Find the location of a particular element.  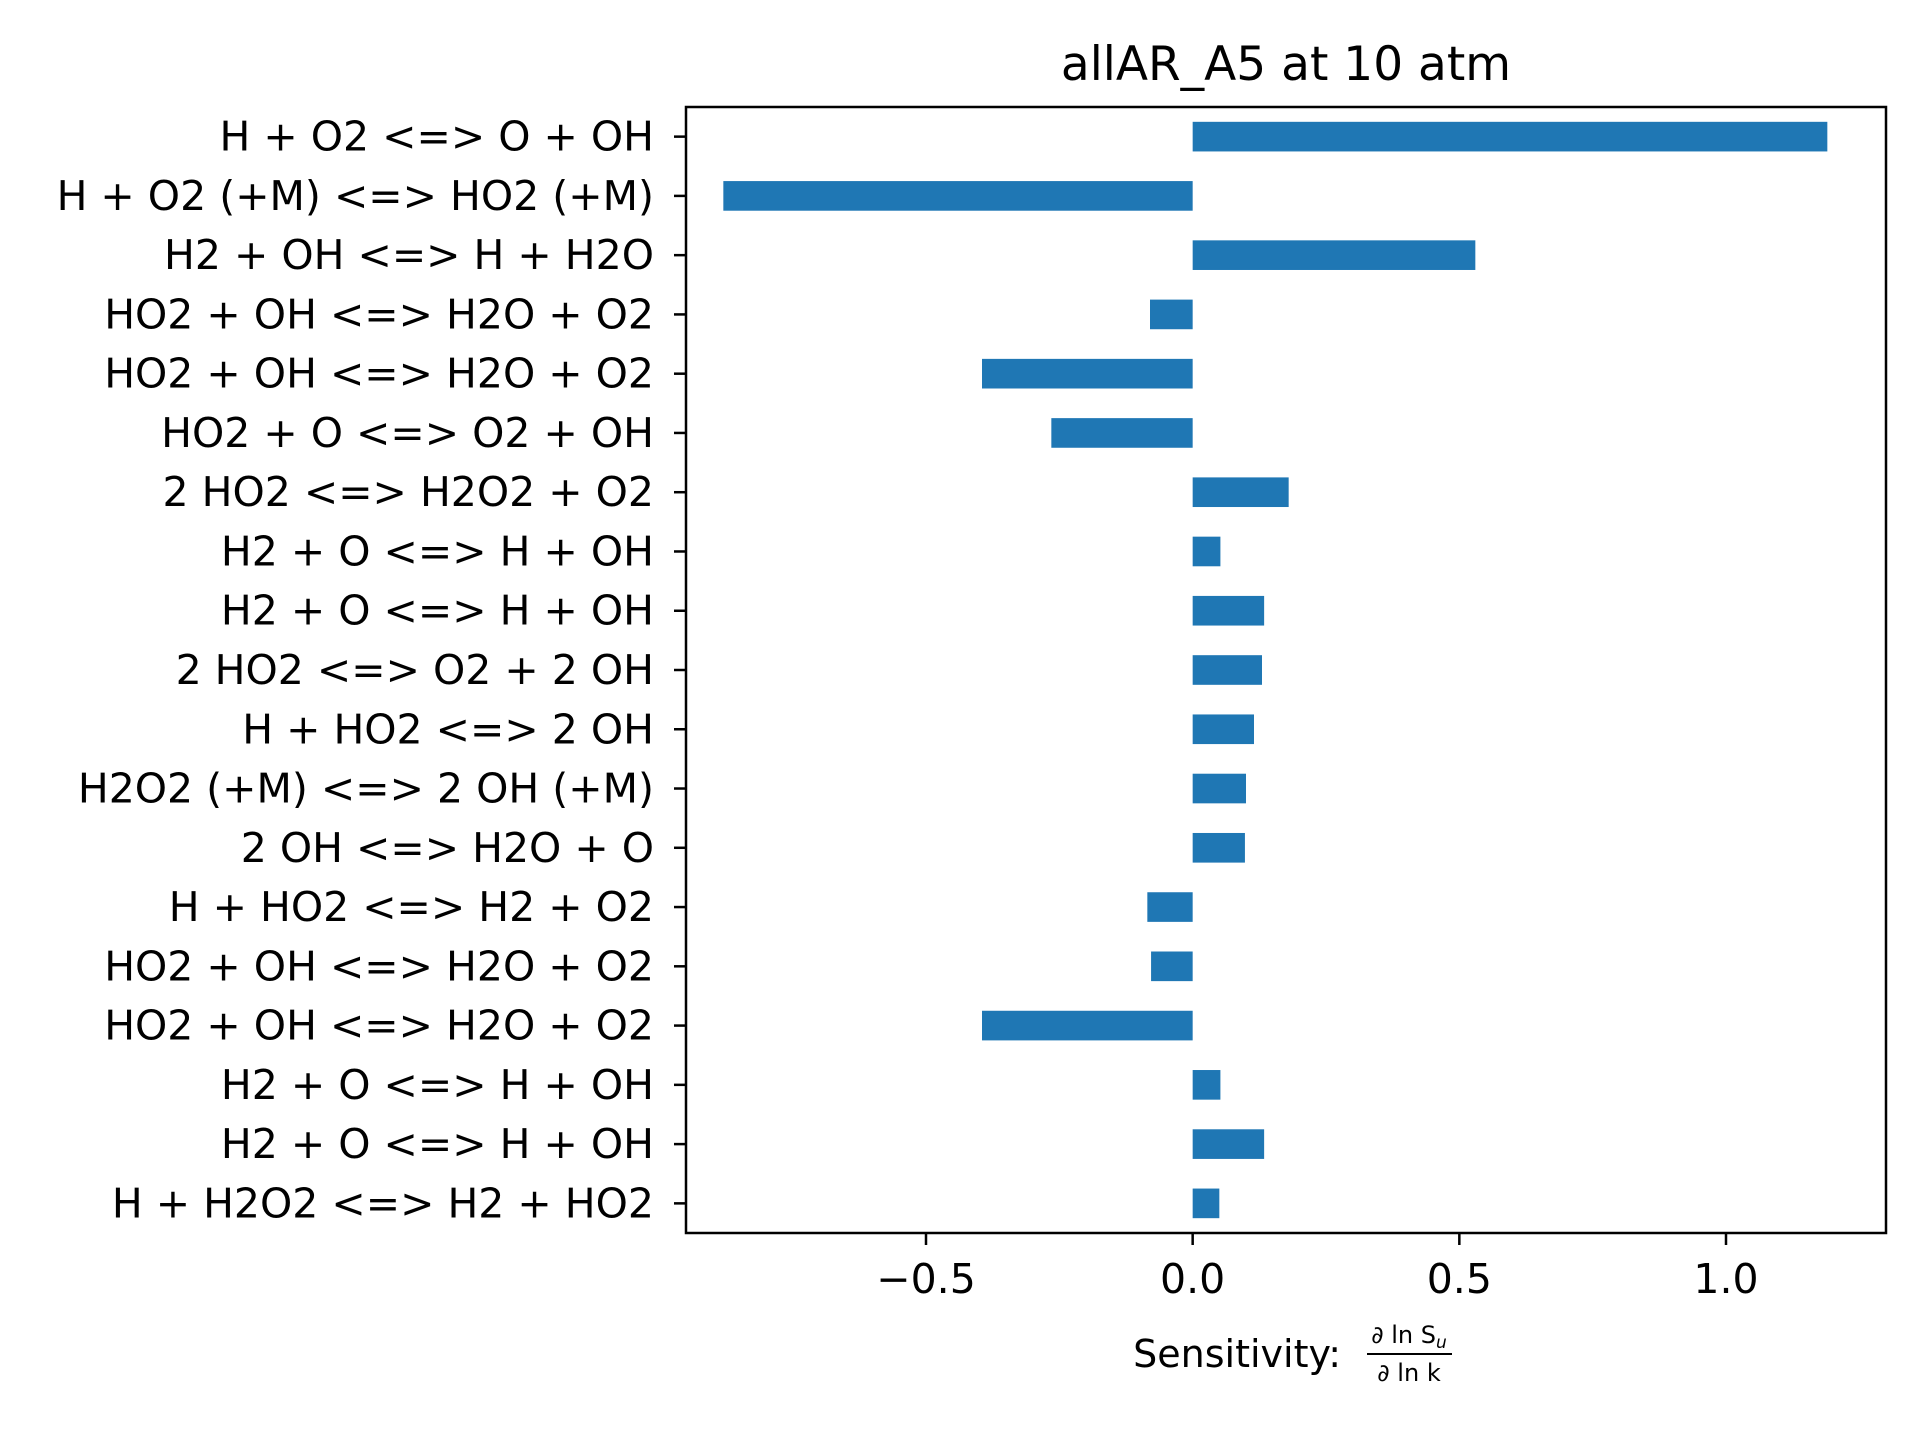

y-tick-label-1: H + O2 (+M) <=> HO2 (+M) is located at coordinates (355, 196).